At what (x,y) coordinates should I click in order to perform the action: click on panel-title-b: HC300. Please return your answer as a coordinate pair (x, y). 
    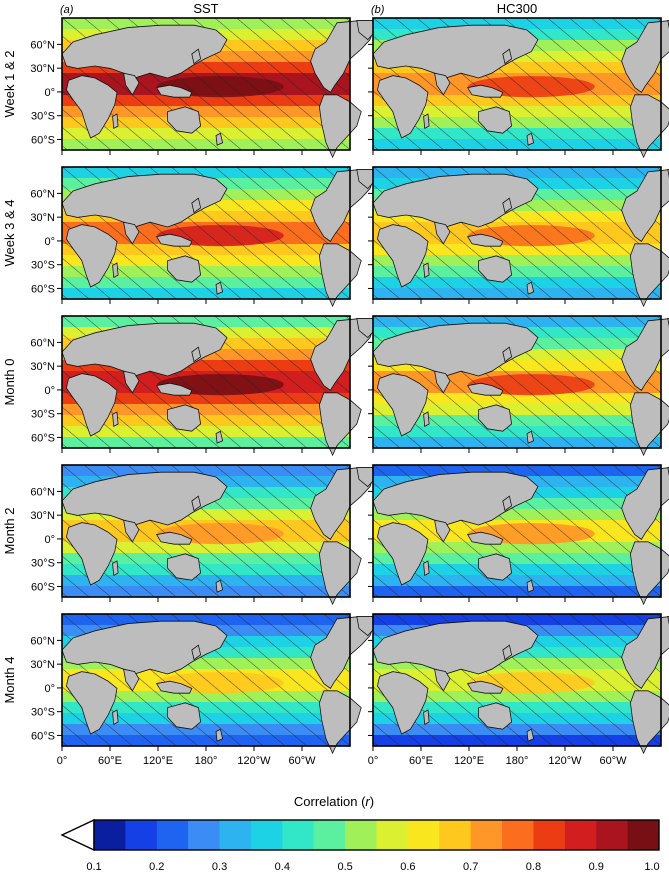
    Looking at the image, I should click on (517, 8).